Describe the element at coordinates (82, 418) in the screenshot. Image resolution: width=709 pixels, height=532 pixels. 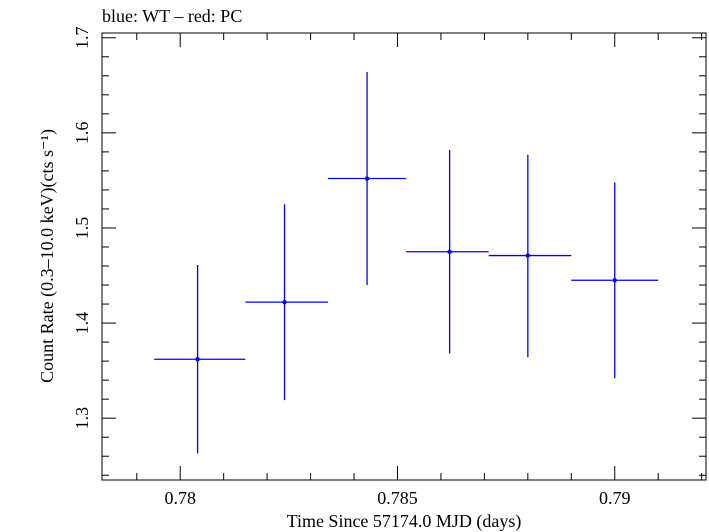
I see `y-tick-label: 1.3` at that location.